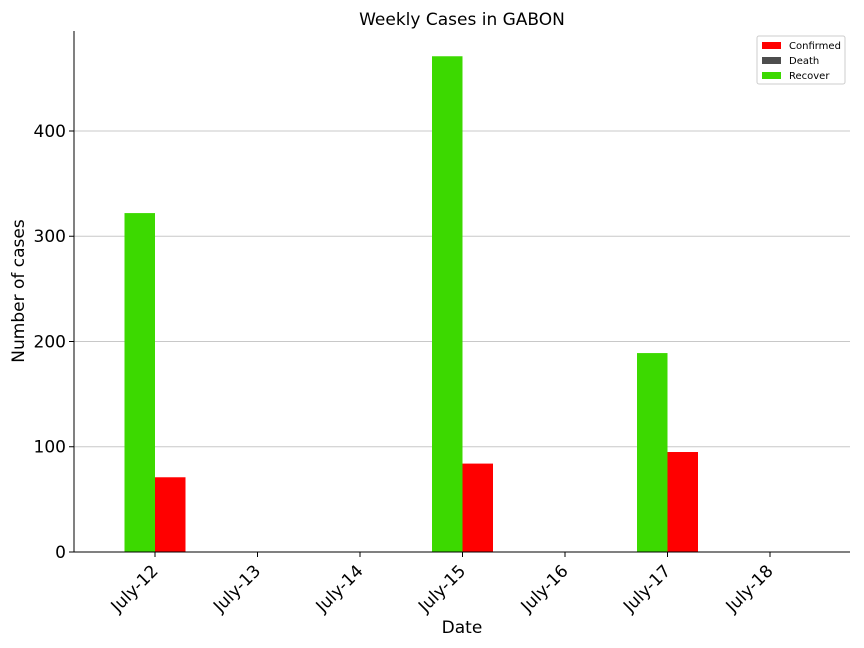  I want to click on x-tick-label: July-18, so click(750, 589).